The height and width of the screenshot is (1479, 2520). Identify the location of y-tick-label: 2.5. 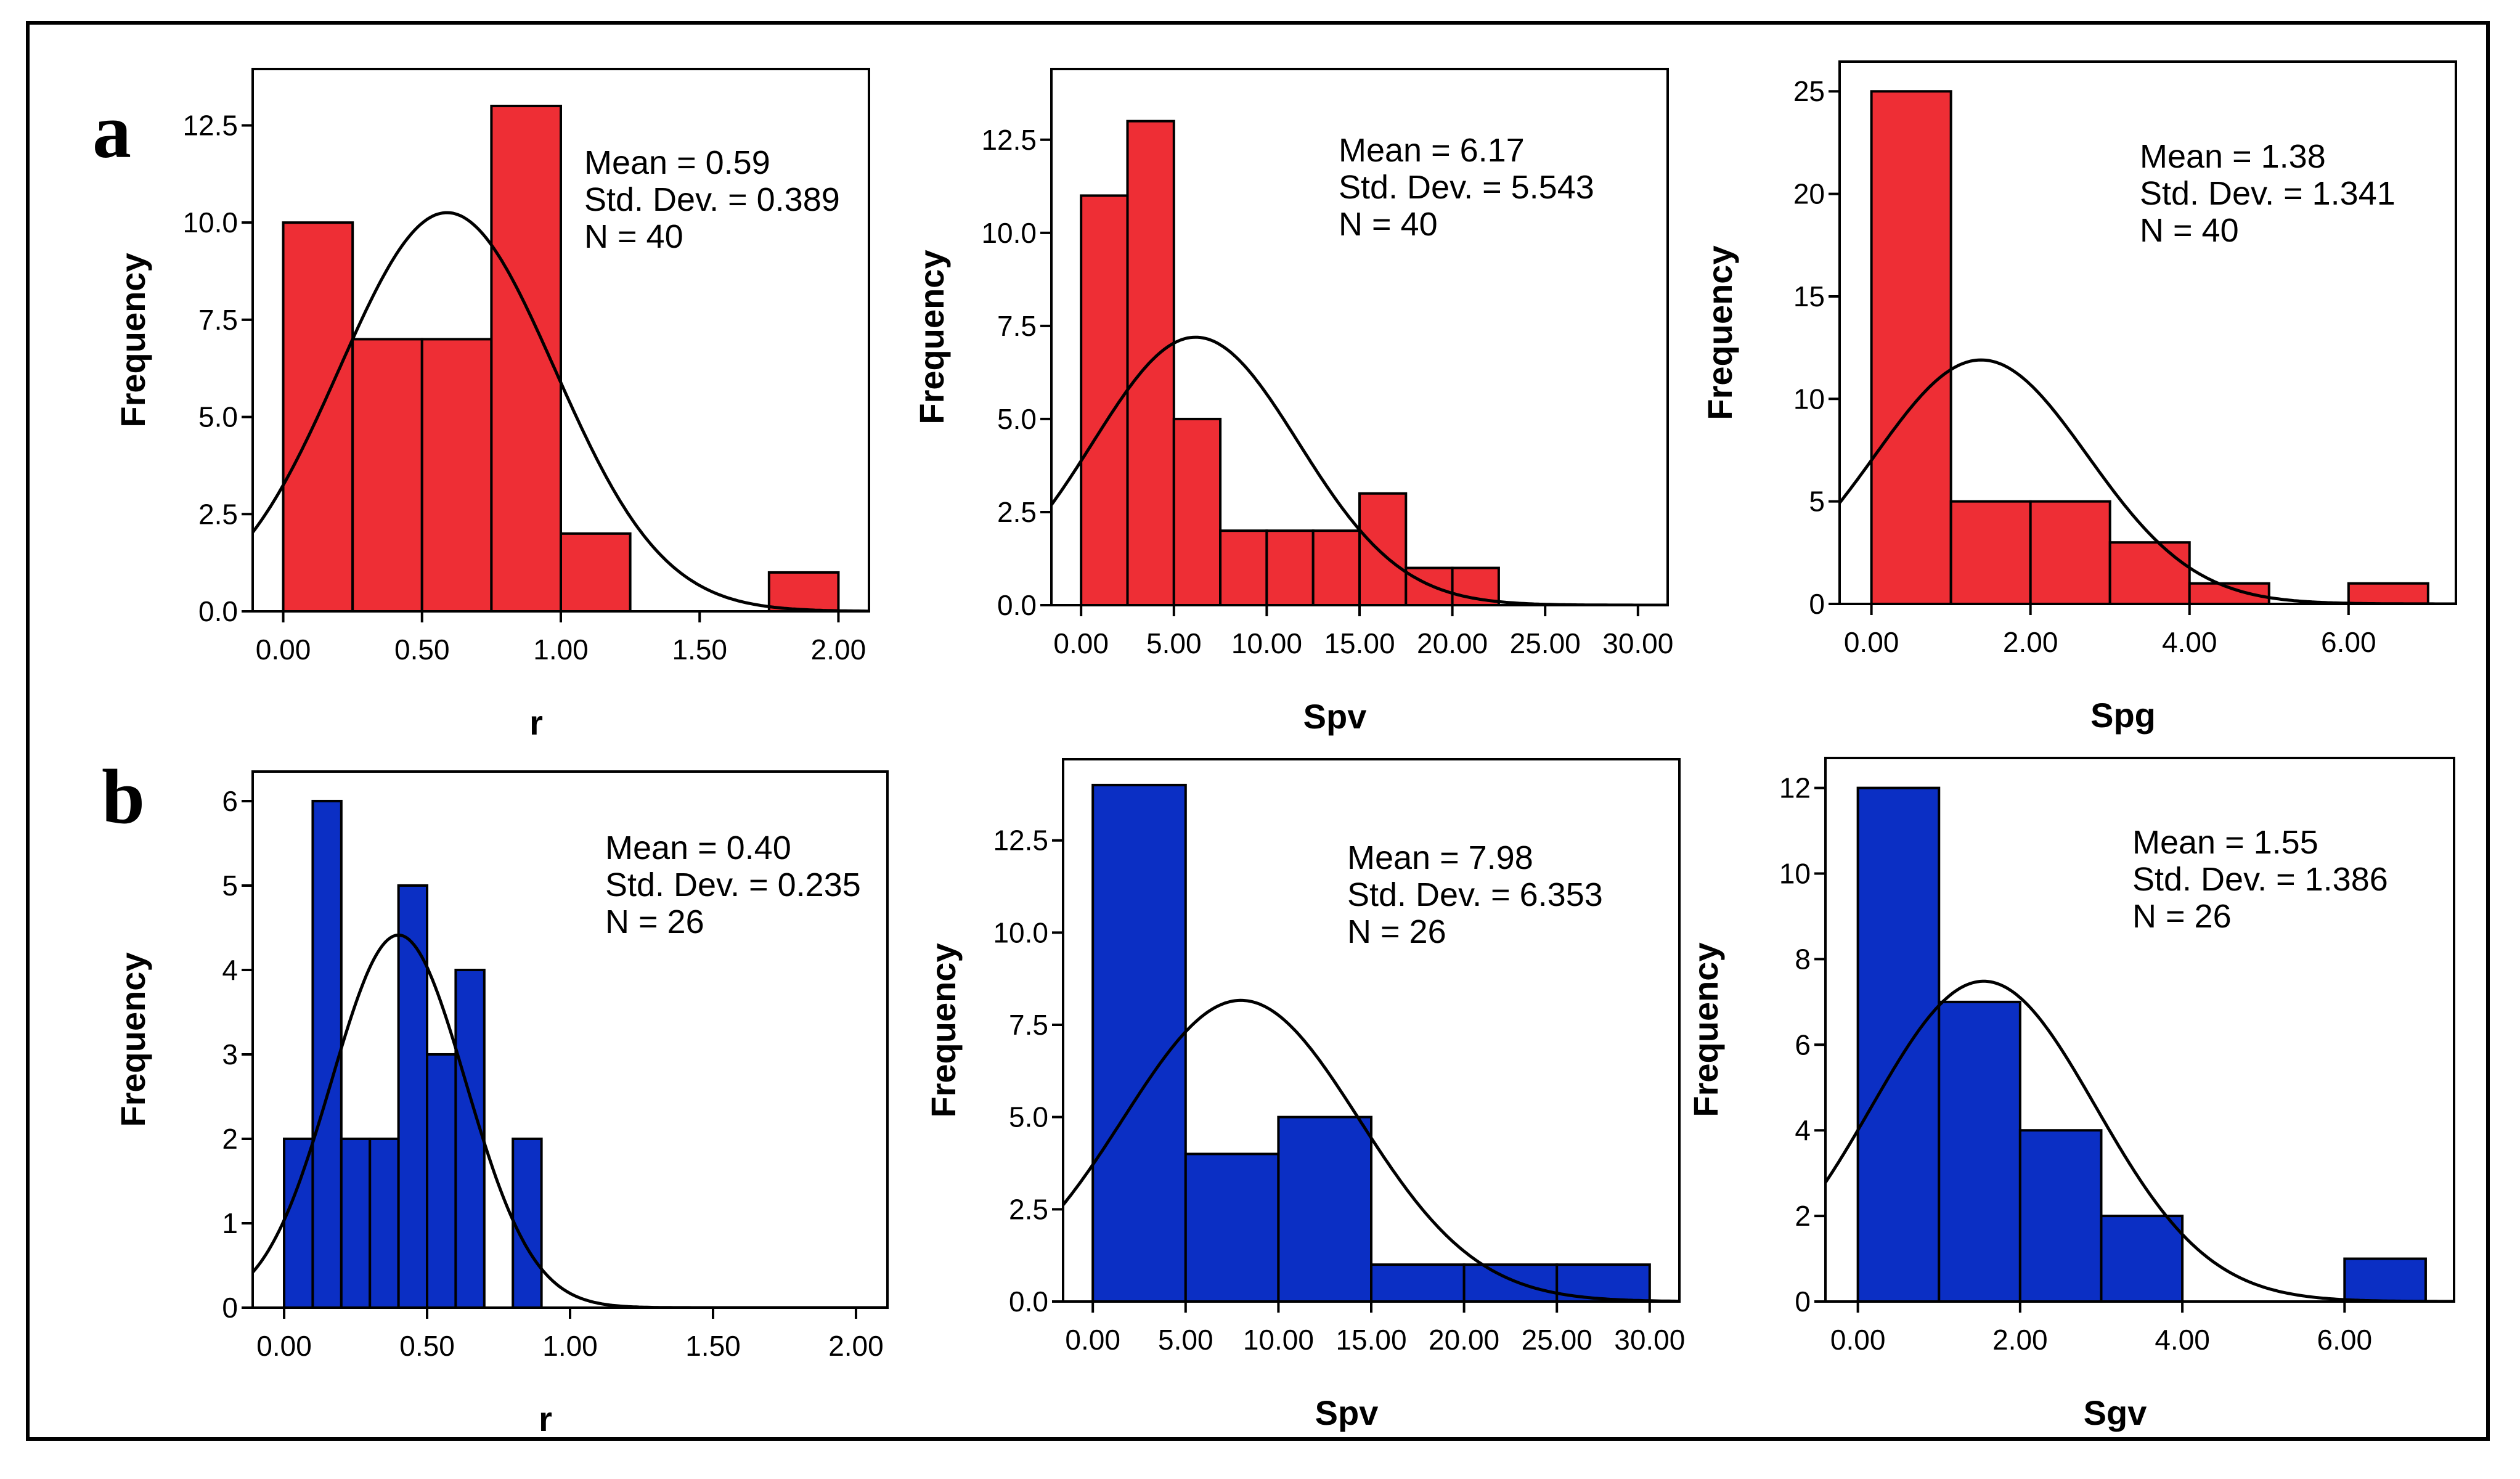
(218, 514).